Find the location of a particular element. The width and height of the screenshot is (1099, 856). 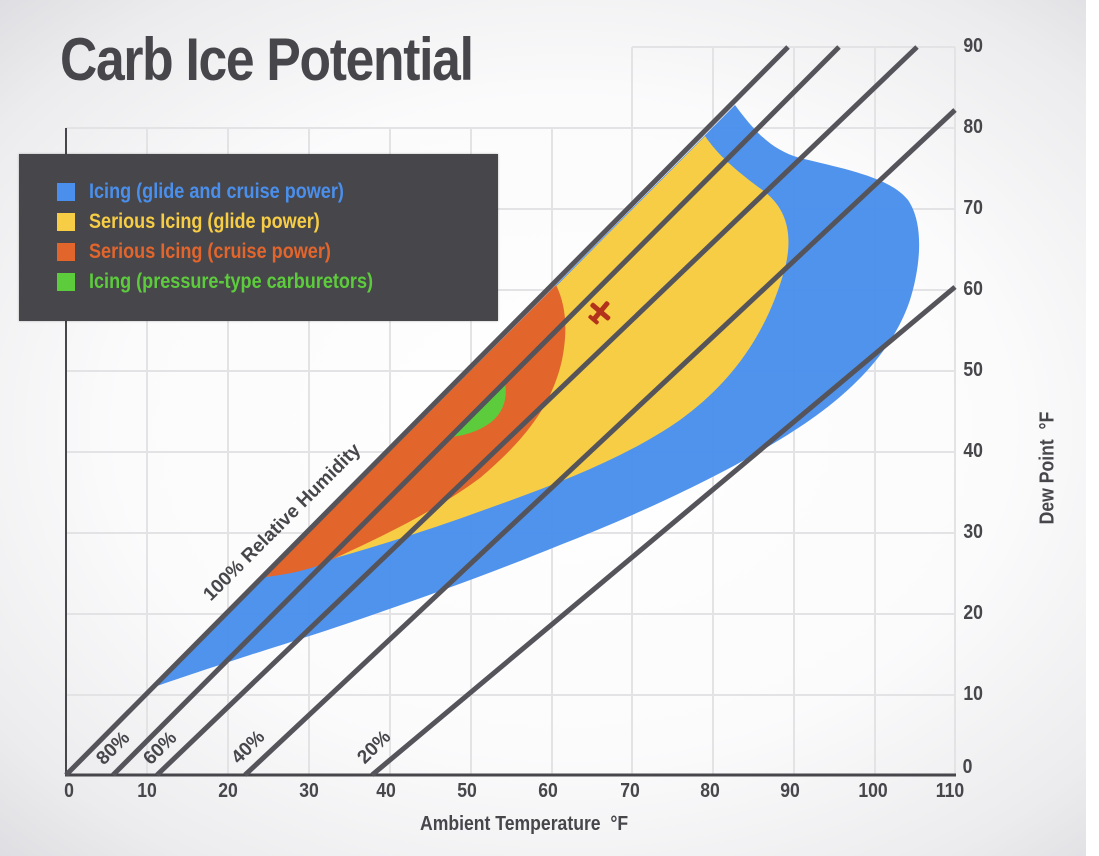

y-axis-label: Dew Point °F is located at coordinates (1047, 468).